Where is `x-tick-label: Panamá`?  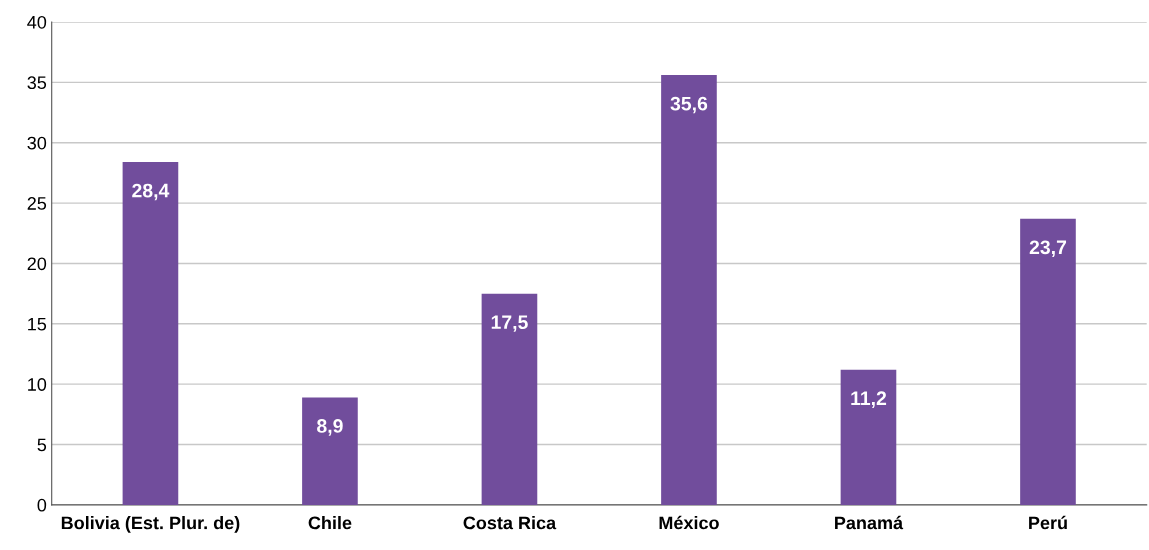
x-tick-label: Panamá is located at coordinates (869, 522).